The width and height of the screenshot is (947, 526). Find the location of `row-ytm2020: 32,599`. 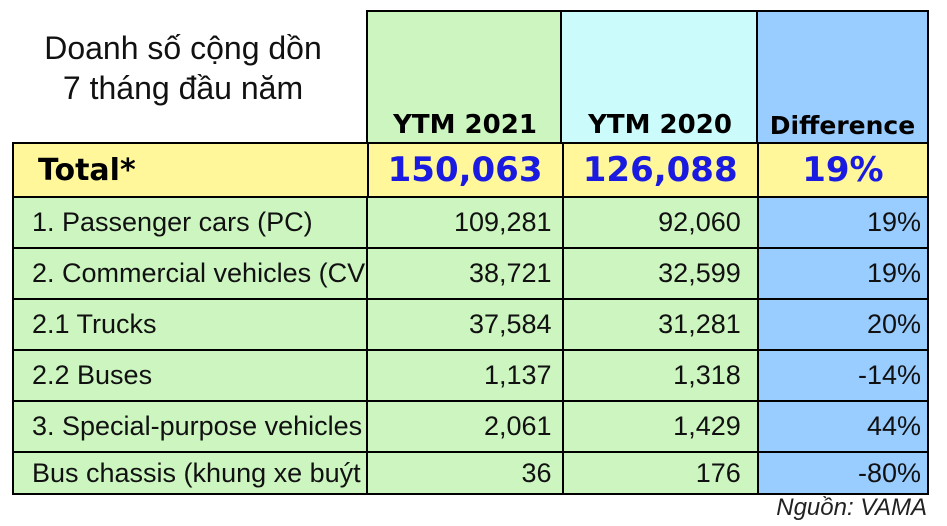

row-ytm2020: 32,599 is located at coordinates (659, 273).